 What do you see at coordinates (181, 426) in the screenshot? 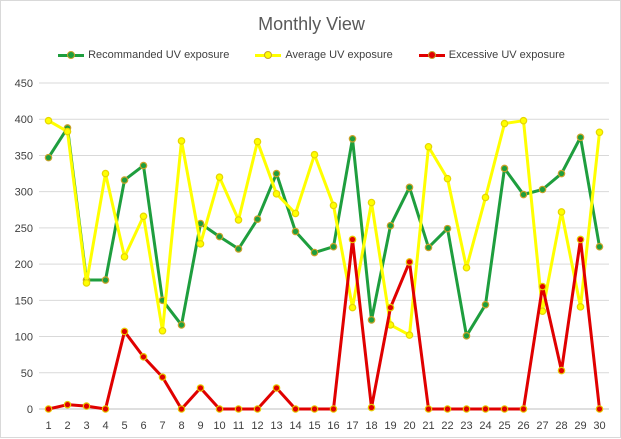
I see `x-tick-label: 8` at bounding box center [181, 426].